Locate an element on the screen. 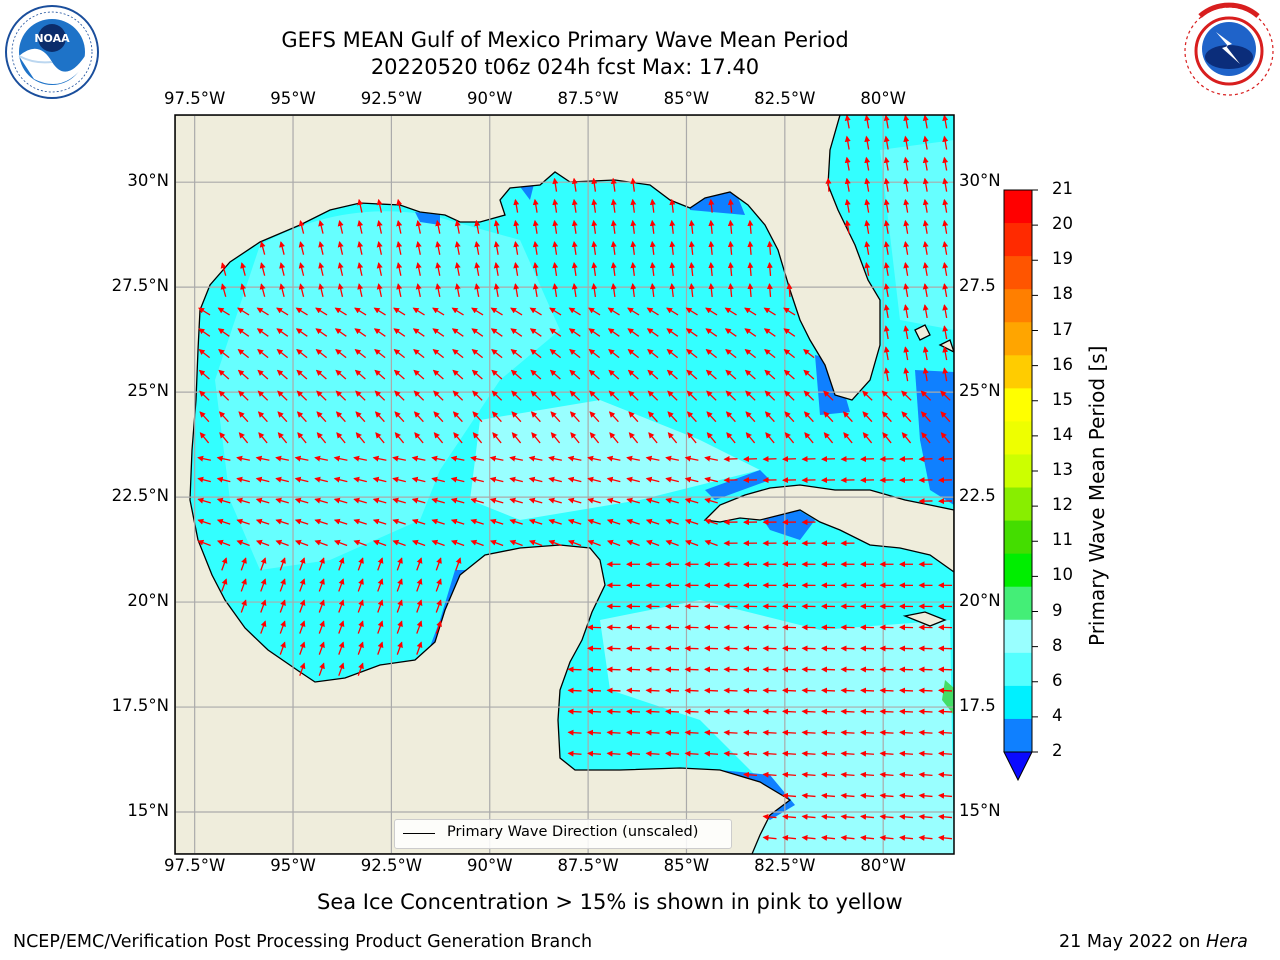 This screenshot has width=1280, height=960. colorbar-tick-label: 14 is located at coordinates (1062, 434).